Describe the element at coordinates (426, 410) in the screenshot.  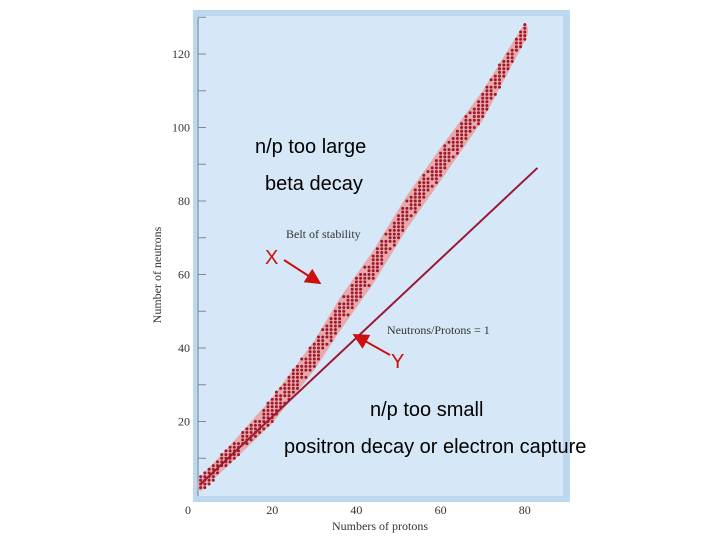
I see `annotation-np-too-small: n/p too small` at that location.